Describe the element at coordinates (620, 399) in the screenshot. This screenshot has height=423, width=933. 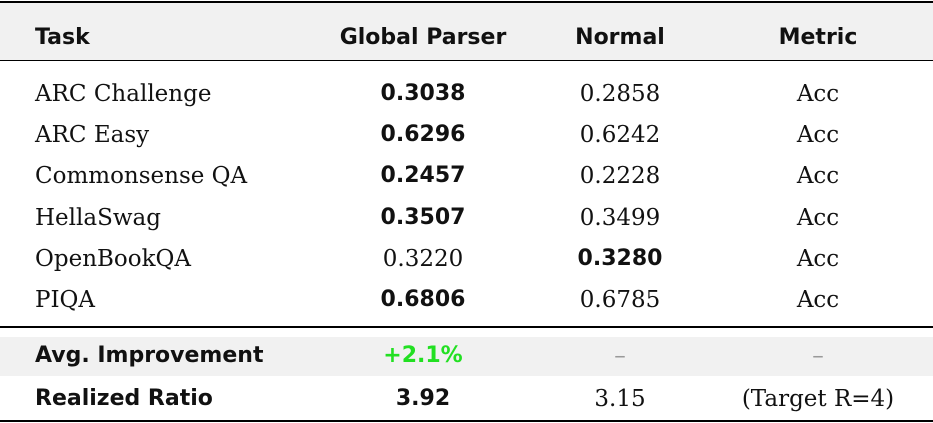
I see `summary-cell: 3.15` at that location.